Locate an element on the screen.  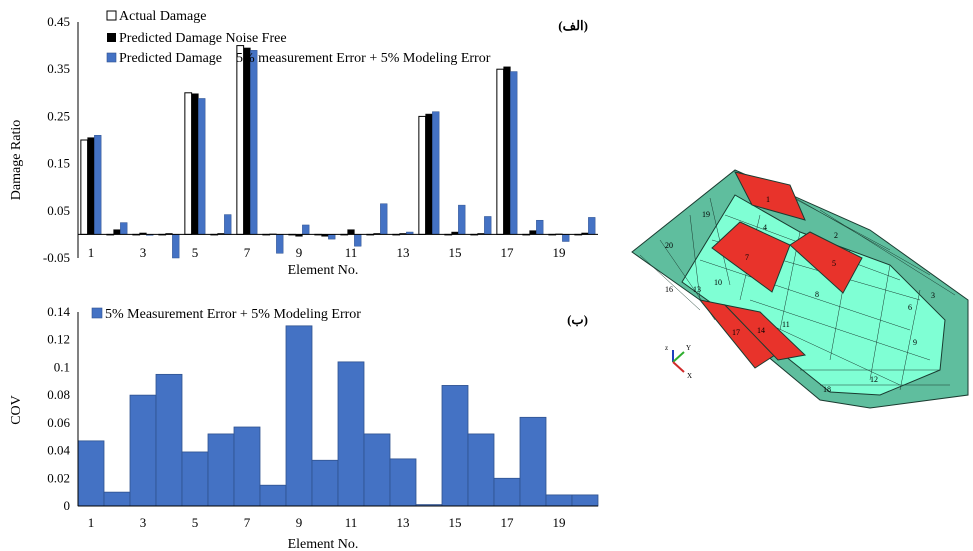
legend-swatch-cov is located at coordinates (97, 313).